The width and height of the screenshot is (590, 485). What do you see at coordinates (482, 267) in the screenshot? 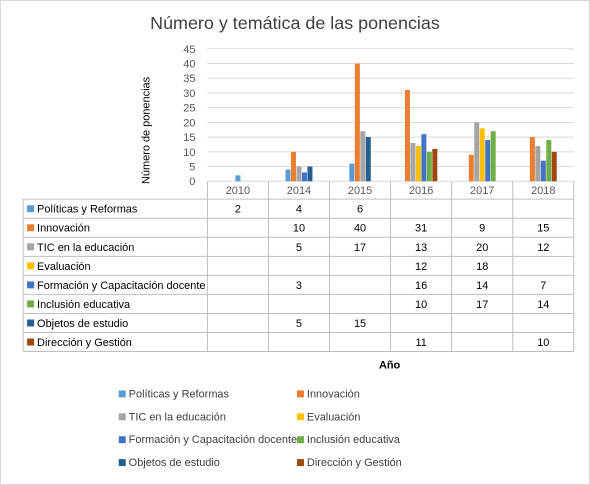
I see `table-cell-value: 18` at bounding box center [482, 267].